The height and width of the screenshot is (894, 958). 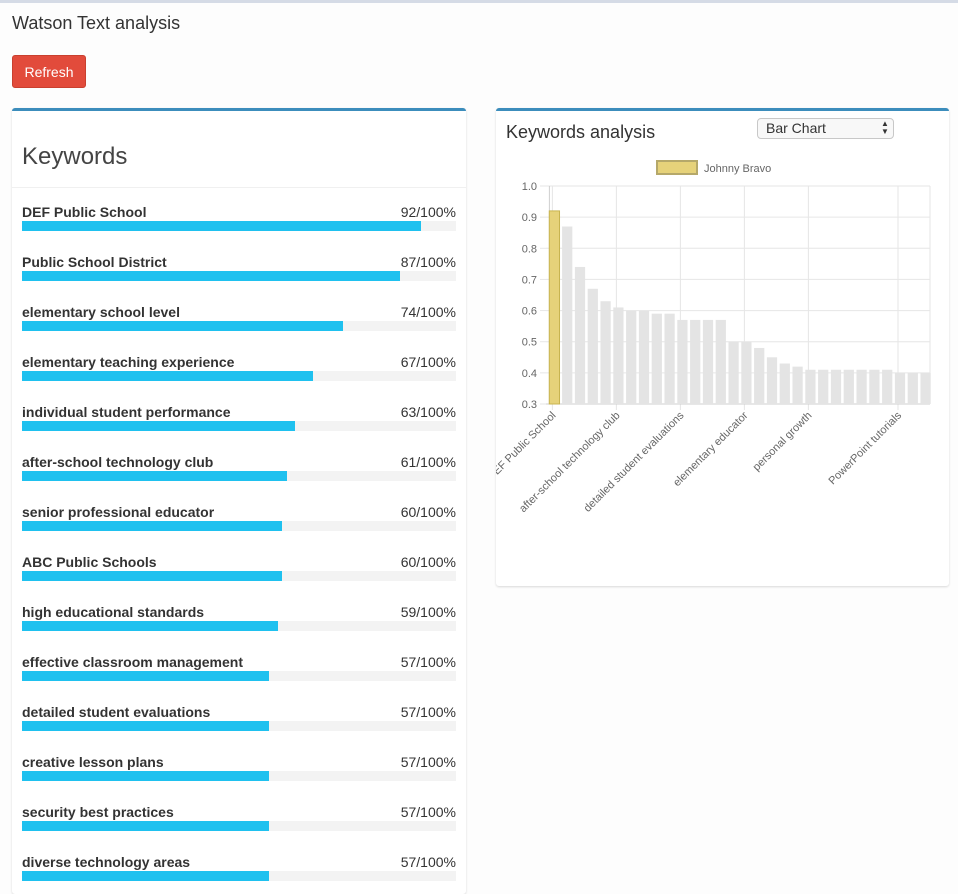 What do you see at coordinates (529, 312) in the screenshot?
I see `y-tick-label: 0.6` at bounding box center [529, 312].